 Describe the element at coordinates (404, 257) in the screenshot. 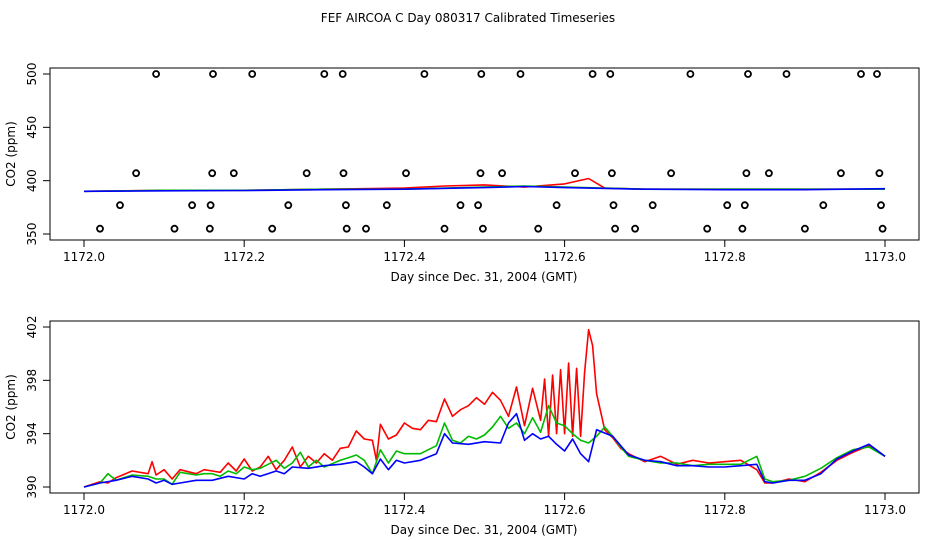

I see `top-x-tick-label: 1172.4` at that location.